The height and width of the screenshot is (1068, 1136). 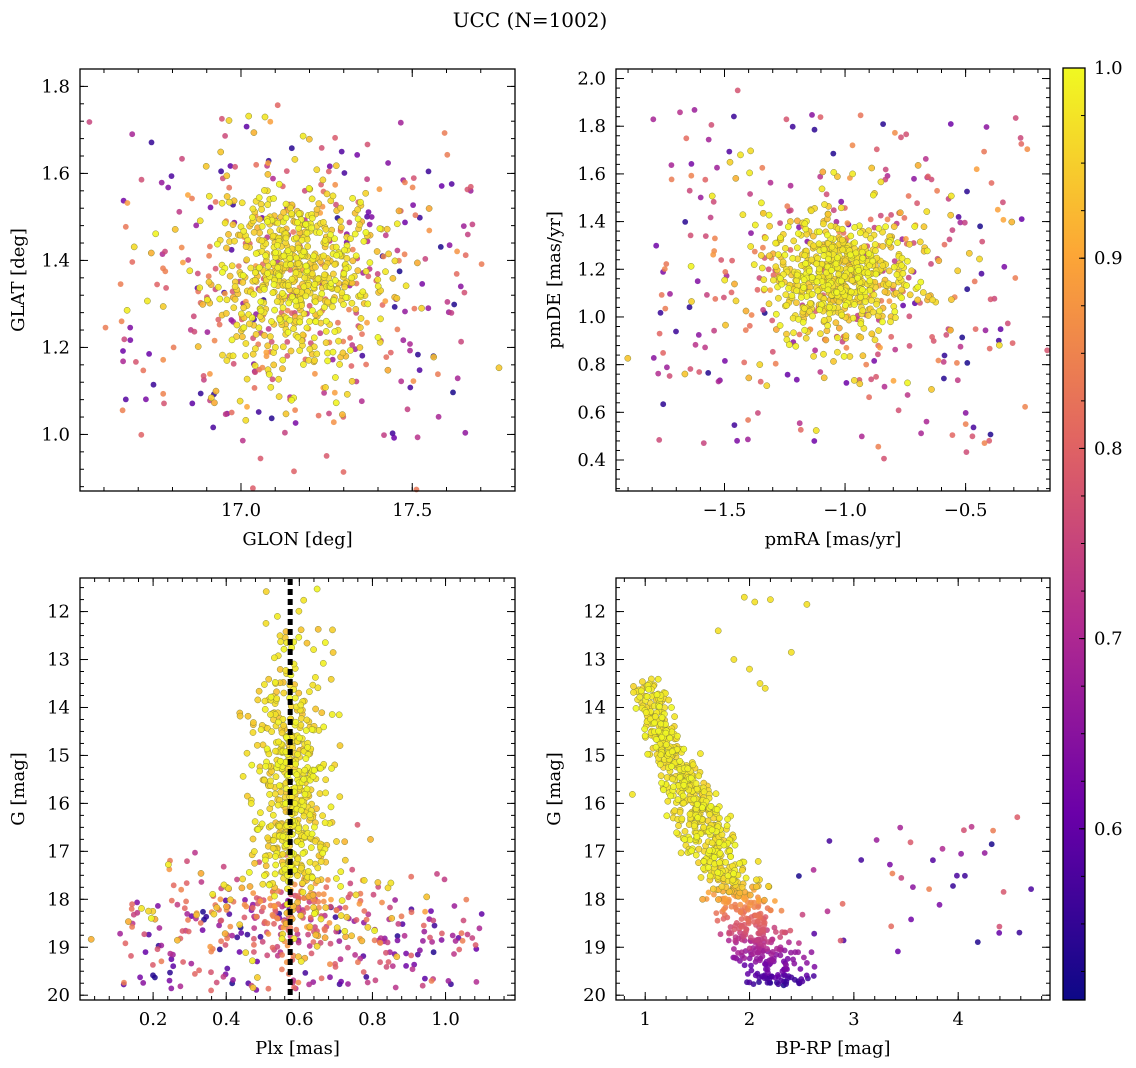 I want to click on y-tick-label: 18, so click(x=594, y=899).